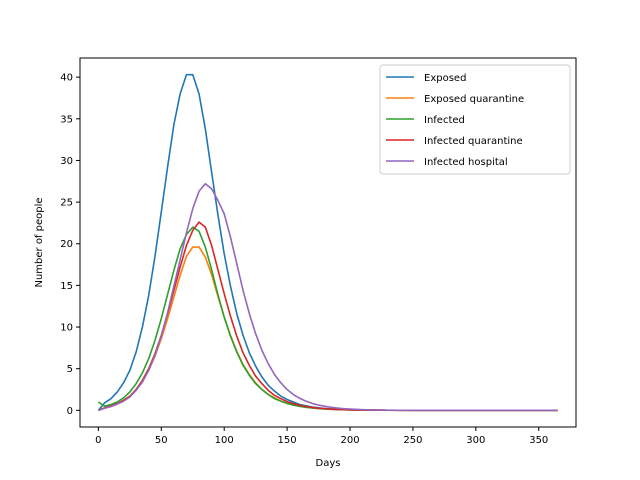  I want to click on legend-label: Infected quarantine, so click(473, 141).